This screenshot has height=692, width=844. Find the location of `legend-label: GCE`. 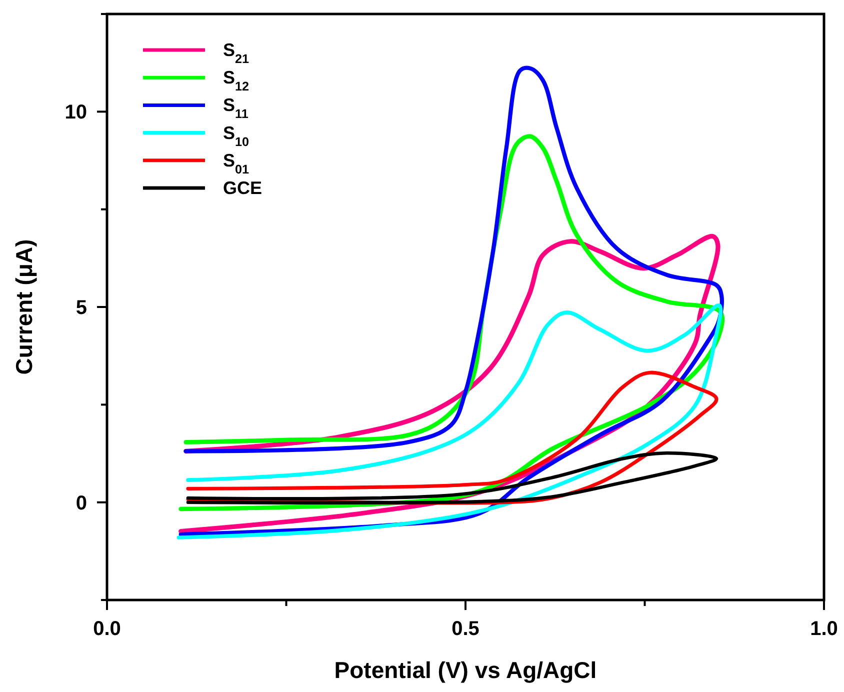

legend-label: GCE is located at coordinates (242, 188).